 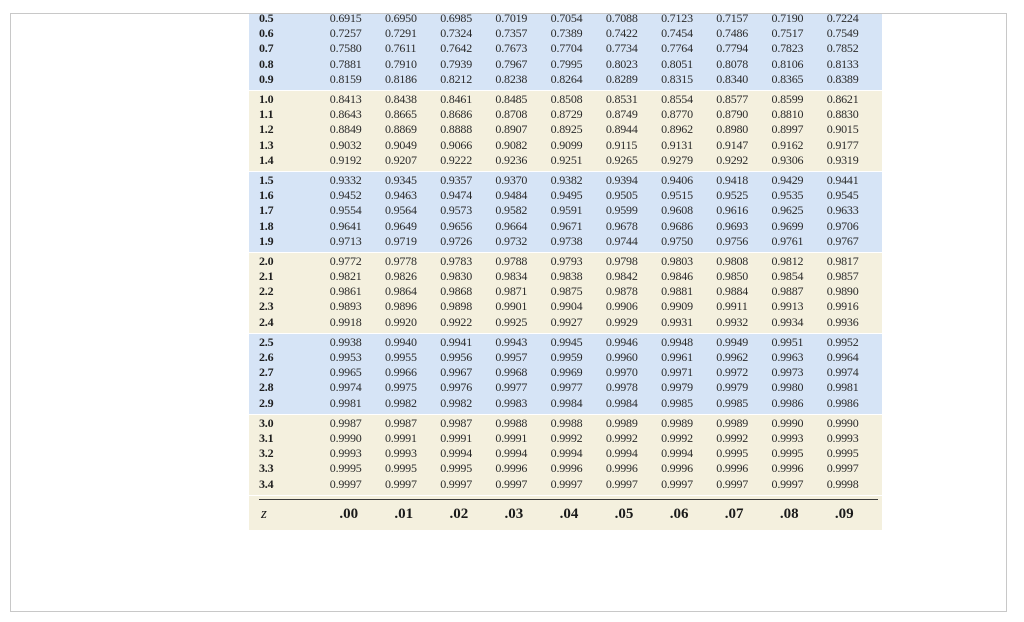 What do you see at coordinates (621, 63) in the screenshot?
I see `probability-cell: 0.8023` at bounding box center [621, 63].